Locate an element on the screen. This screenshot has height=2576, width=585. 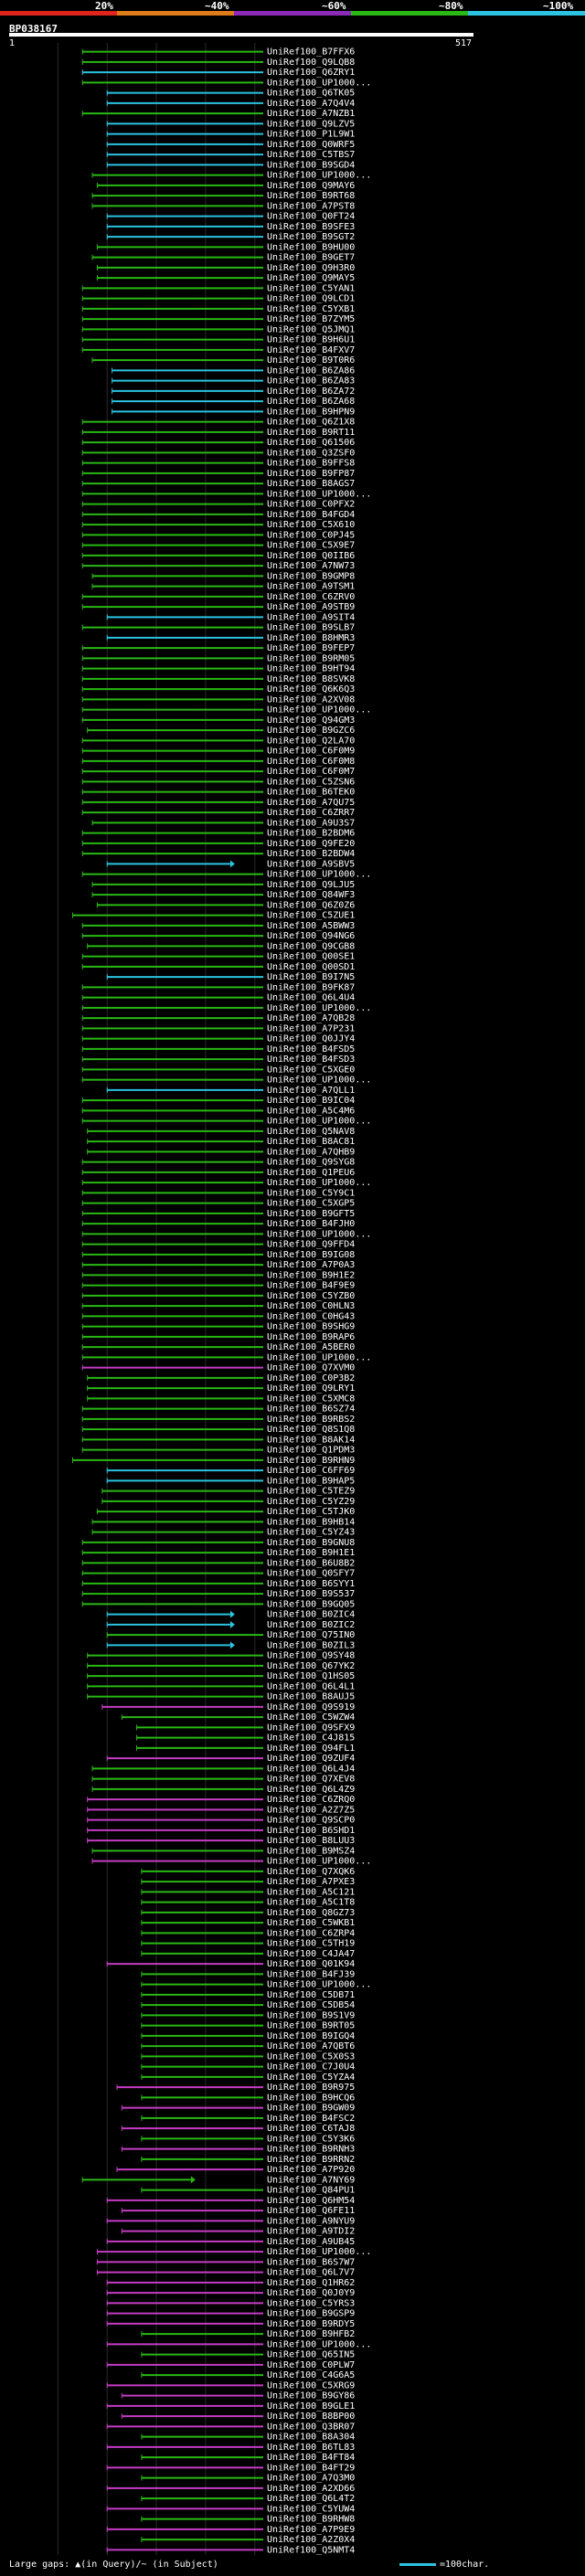
hit-label: UniRef100_B8SVK8 is located at coordinates (311, 679).